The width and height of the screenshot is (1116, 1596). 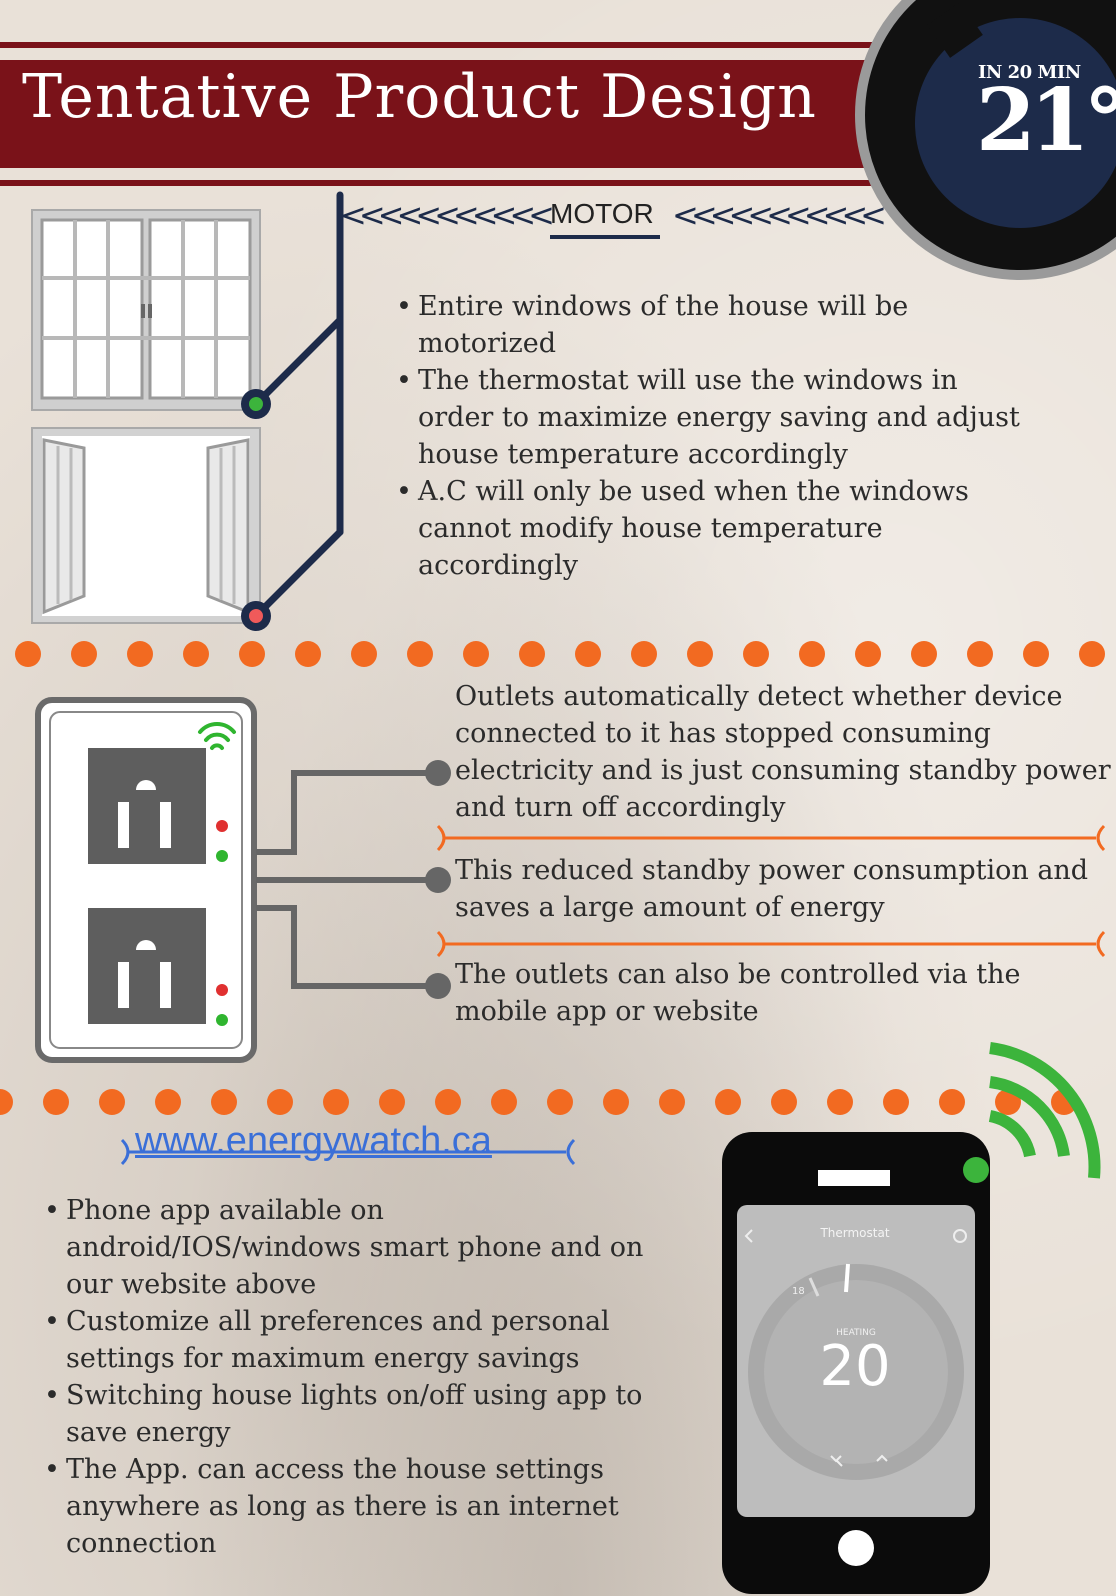 What do you see at coordinates (298, 405) in the screenshot?
I see `motor-wires` at bounding box center [298, 405].